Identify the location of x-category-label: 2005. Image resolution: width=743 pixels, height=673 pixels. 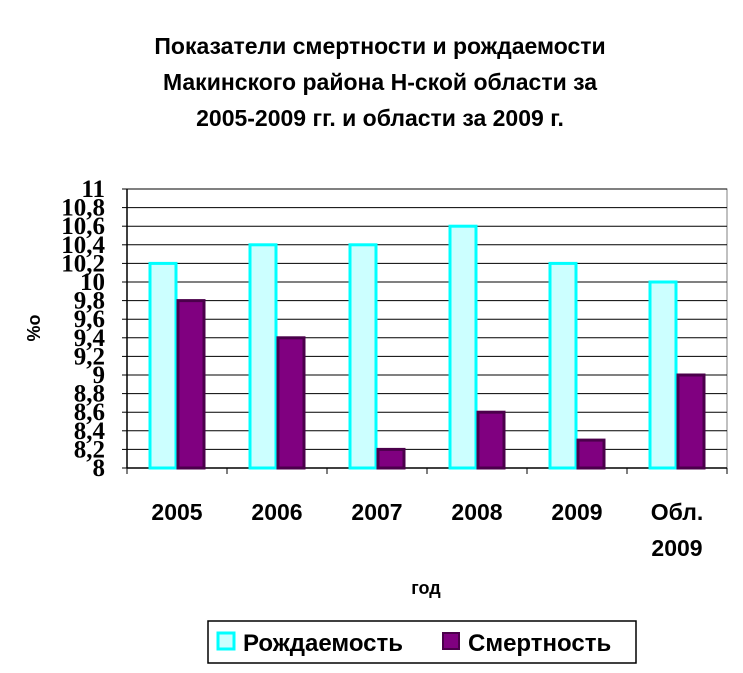
(176, 512).